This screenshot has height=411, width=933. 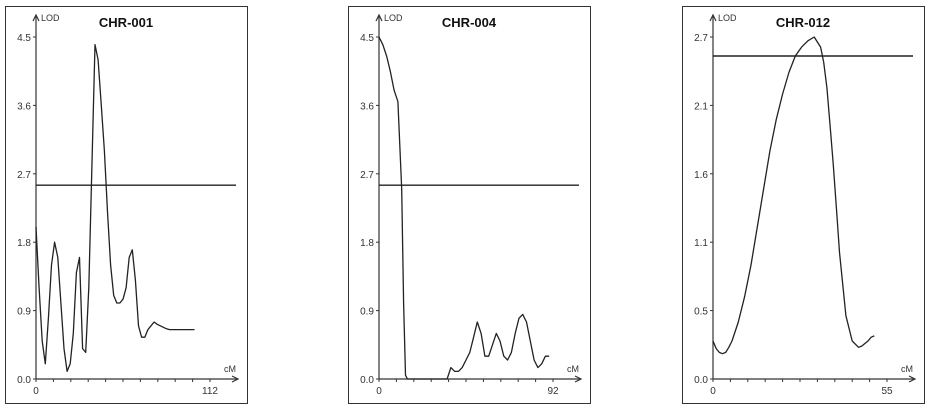 I want to click on y-tick-label: 2.1, so click(x=701, y=106).